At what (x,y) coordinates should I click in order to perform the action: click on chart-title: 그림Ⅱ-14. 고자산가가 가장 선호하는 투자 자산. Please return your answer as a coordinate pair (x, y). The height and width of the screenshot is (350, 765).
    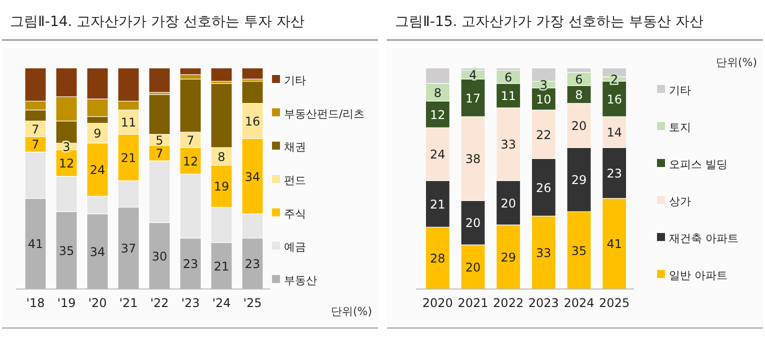
    Looking at the image, I should click on (157, 22).